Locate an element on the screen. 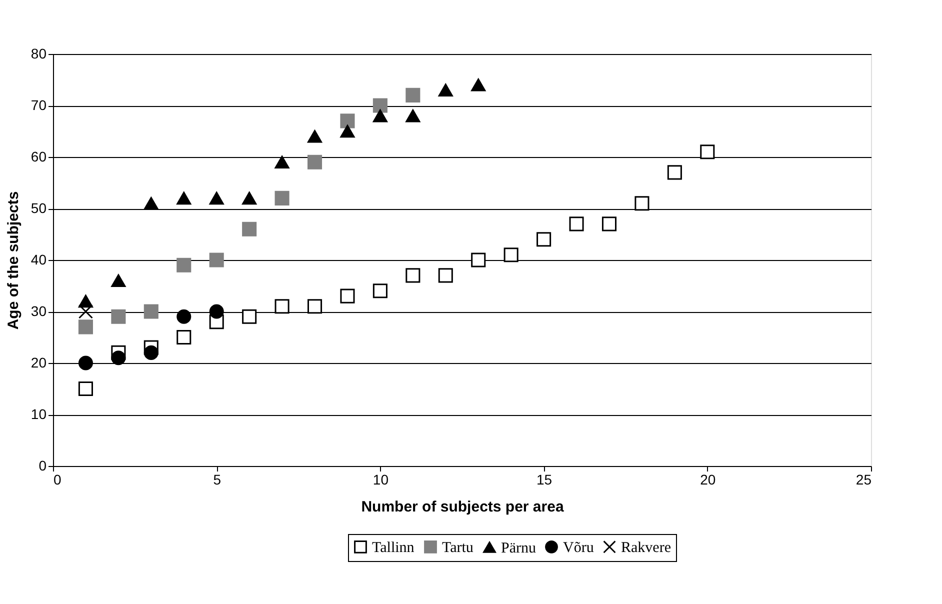 This screenshot has height=604, width=942. x-tick-label: 20 is located at coordinates (708, 480).